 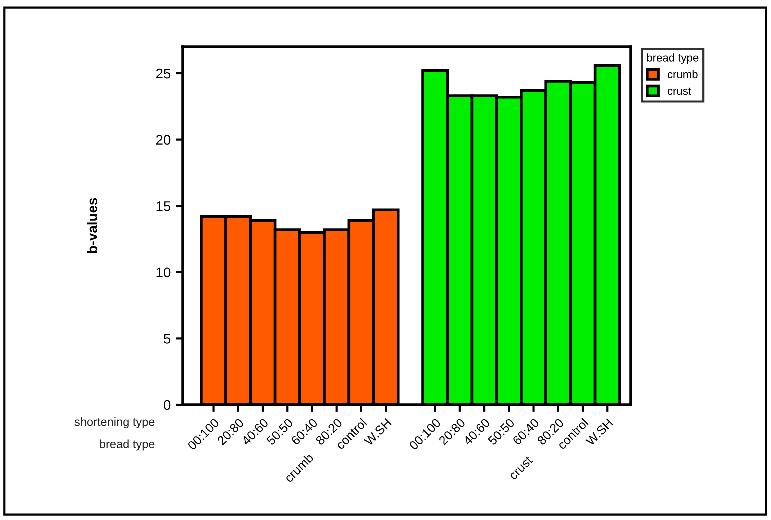 What do you see at coordinates (167, 339) in the screenshot?
I see `y-tick-label: 5` at bounding box center [167, 339].